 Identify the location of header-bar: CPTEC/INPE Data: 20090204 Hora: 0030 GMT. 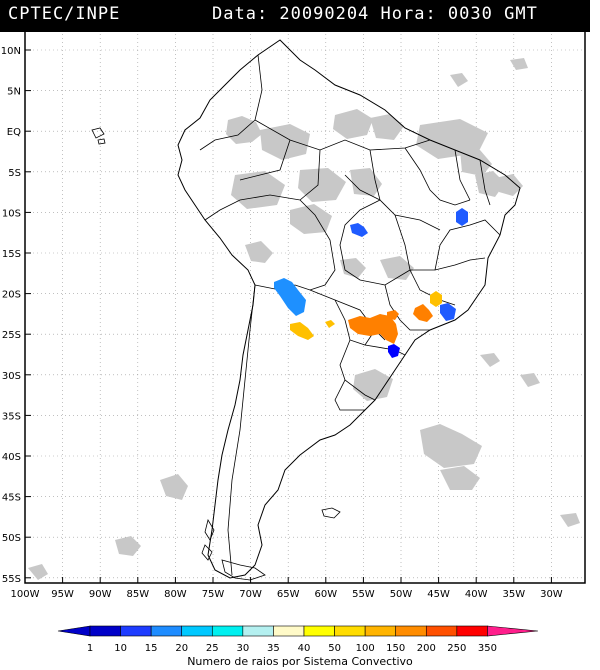
(295, 16).